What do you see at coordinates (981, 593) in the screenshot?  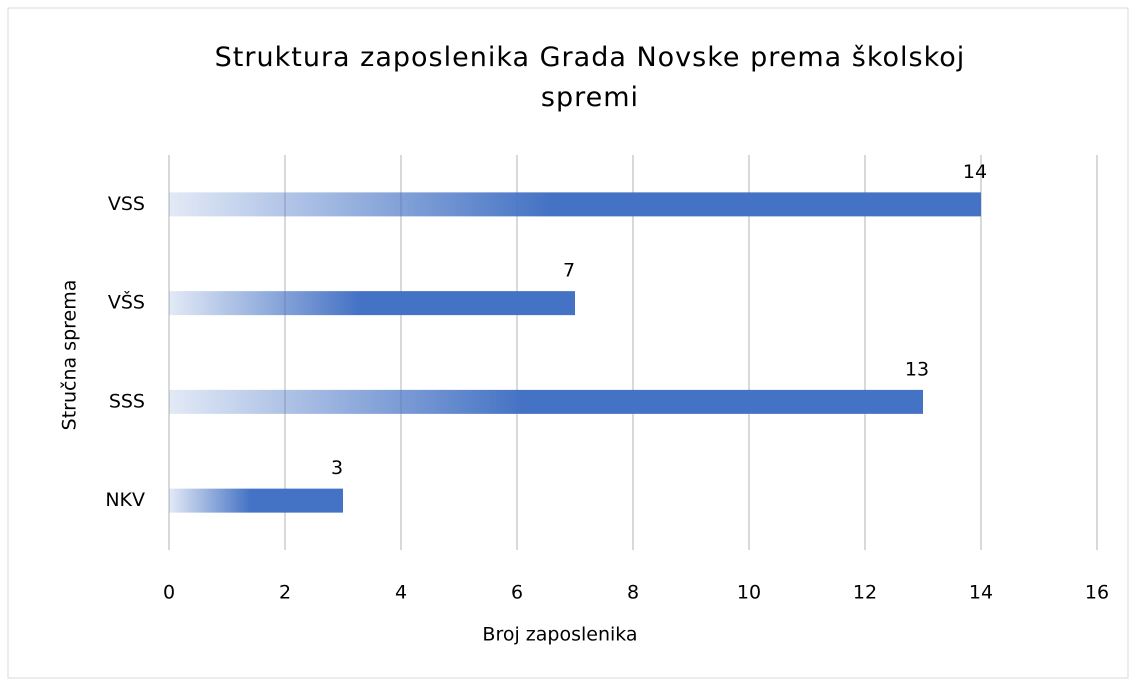 I see `x-tick-label: 14` at bounding box center [981, 593].